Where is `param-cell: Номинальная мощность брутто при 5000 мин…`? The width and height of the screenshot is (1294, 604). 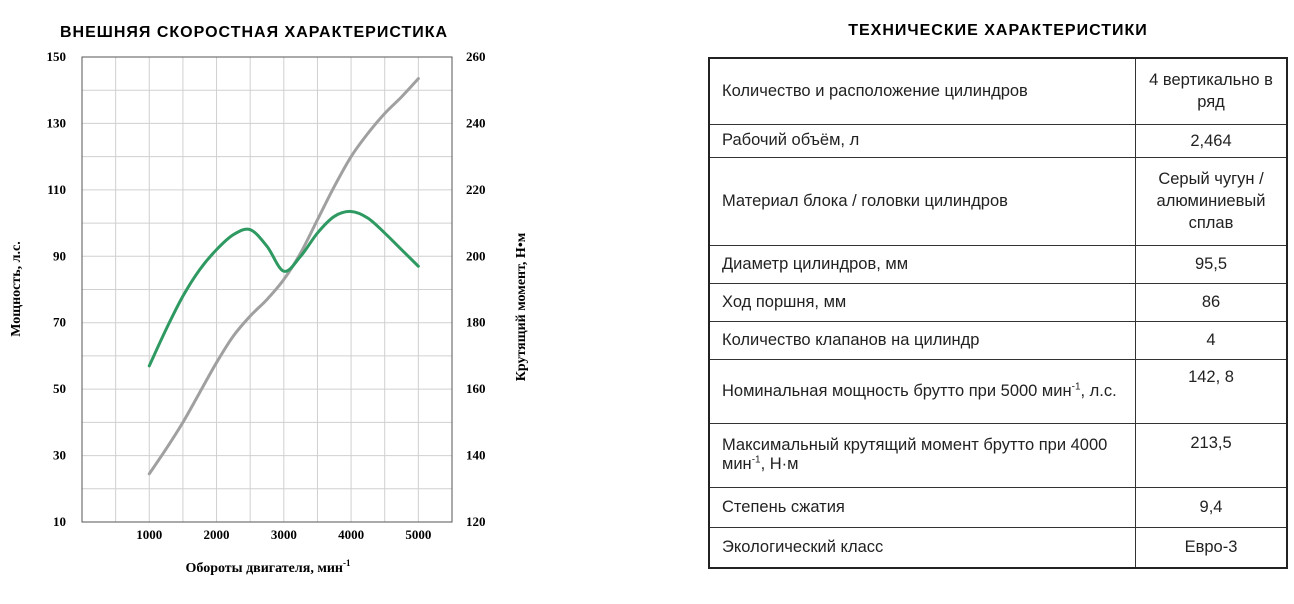 param-cell: Номинальная мощность брутто при 5000 мин… is located at coordinates (922, 391).